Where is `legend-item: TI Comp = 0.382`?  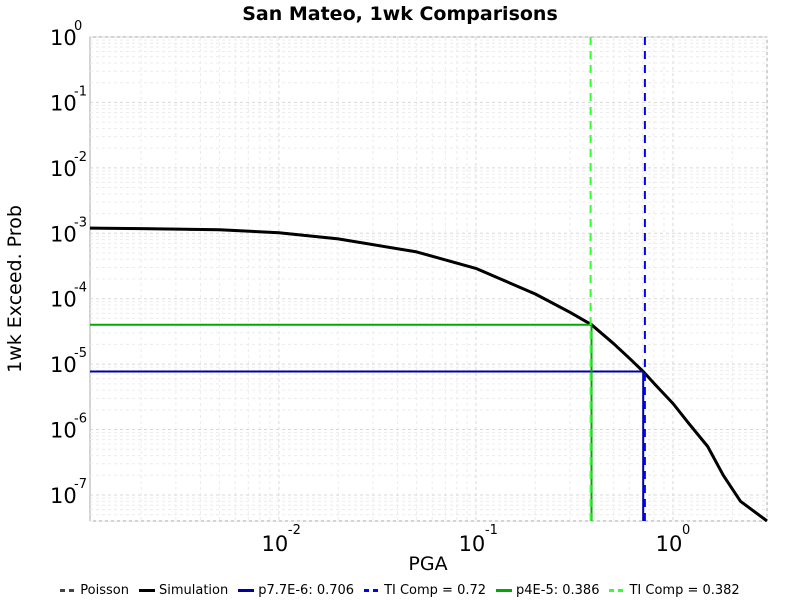 legend-item: TI Comp = 0.382 is located at coordinates (674, 590).